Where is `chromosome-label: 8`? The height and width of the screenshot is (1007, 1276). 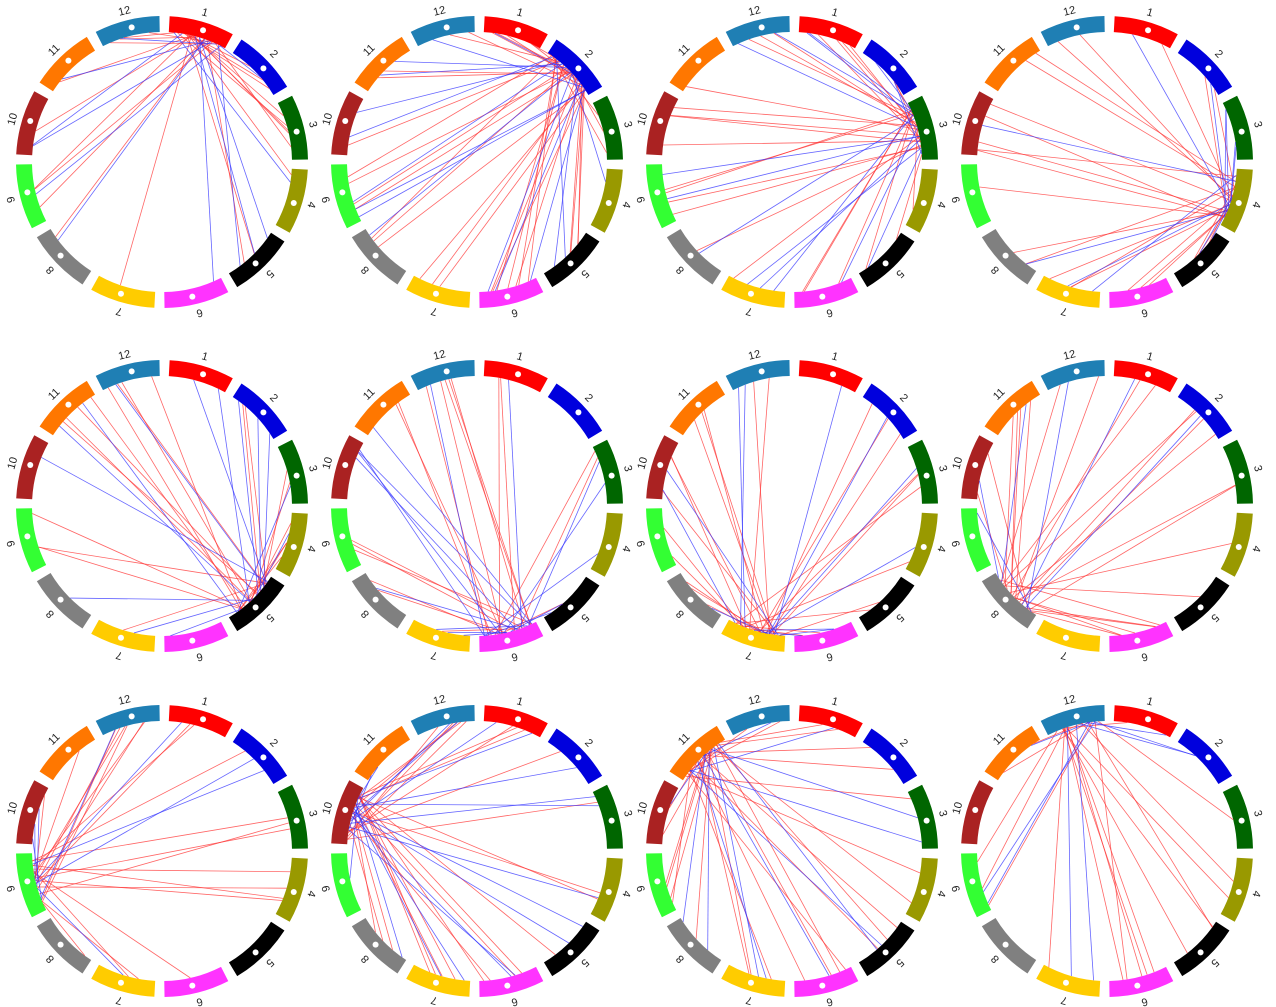
chromosome-label: 8 is located at coordinates (995, 958).